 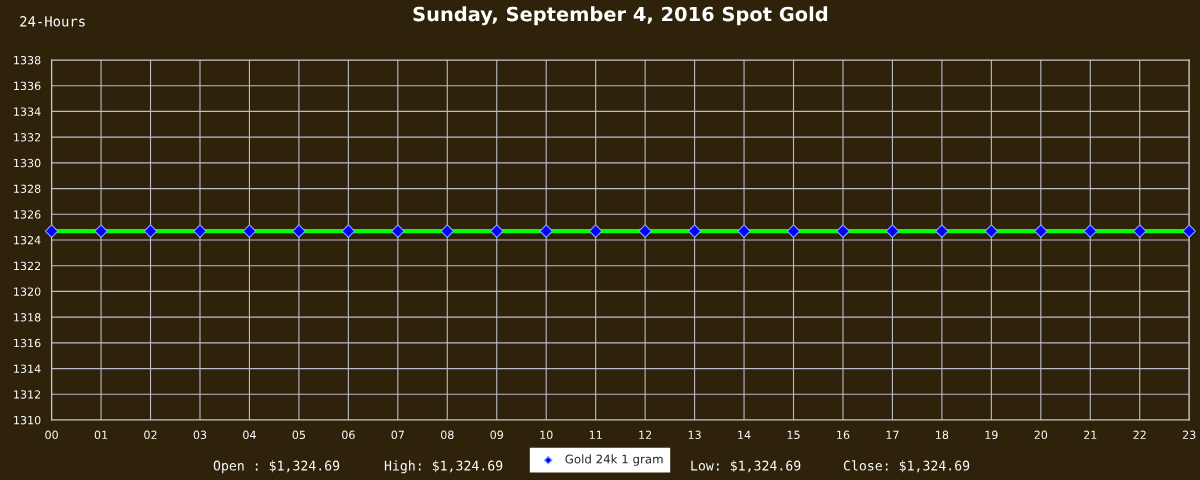 I want to click on y-tick-label: 1310, so click(x=27, y=420).